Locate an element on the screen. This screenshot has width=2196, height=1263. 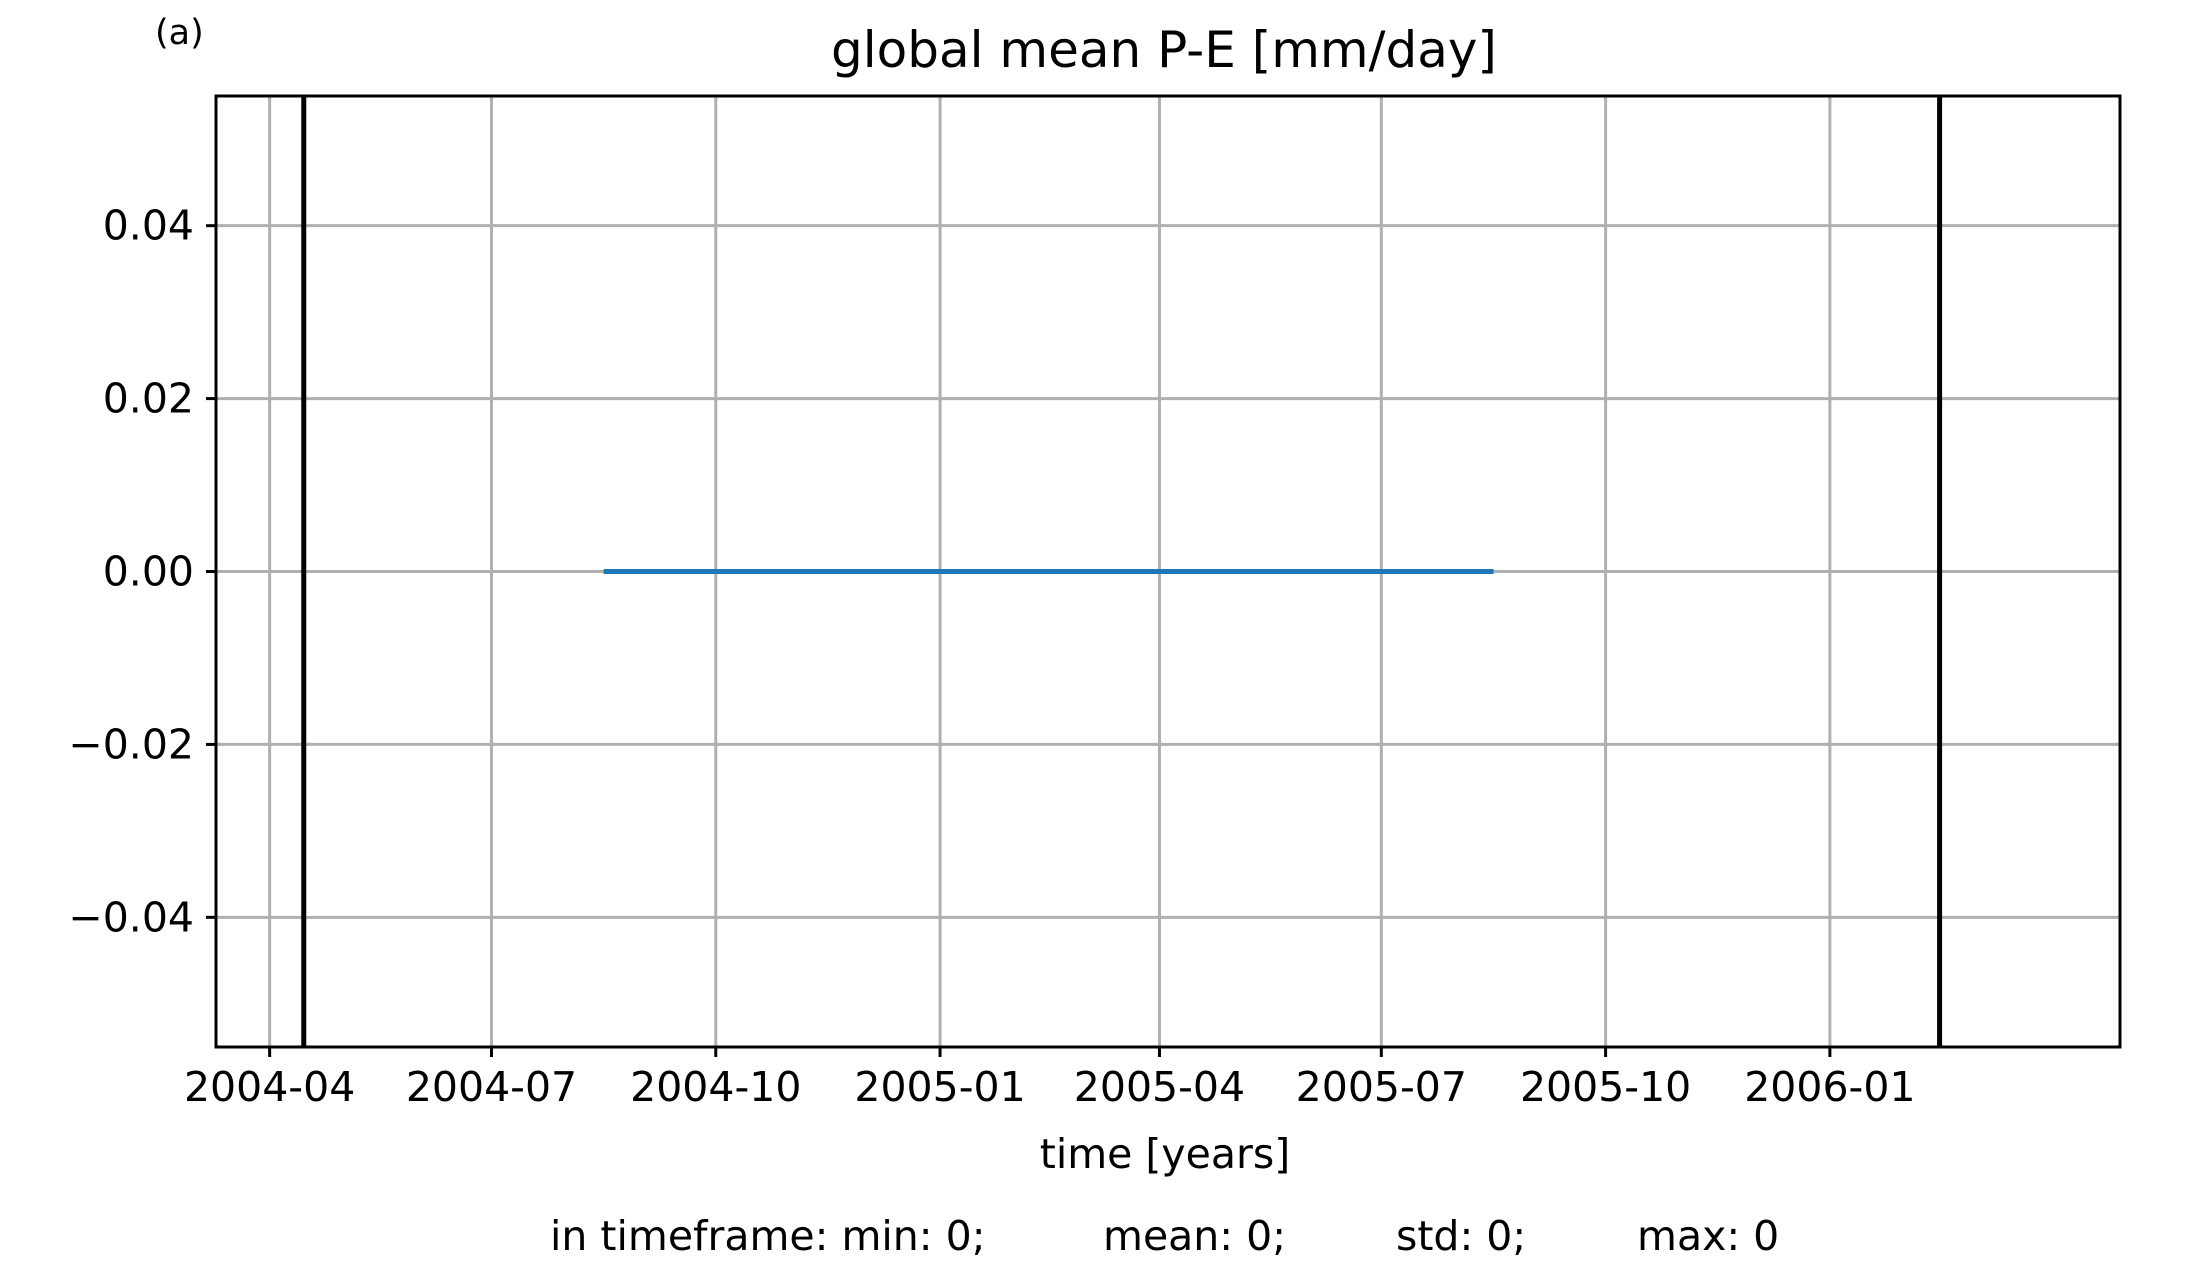
x-tick-label: 2005-01 is located at coordinates (939, 1087).